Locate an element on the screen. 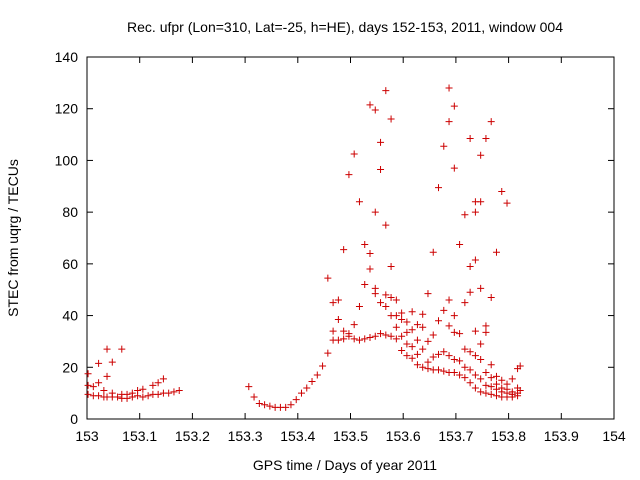  x-tick-label: 153.4 is located at coordinates (297, 436).